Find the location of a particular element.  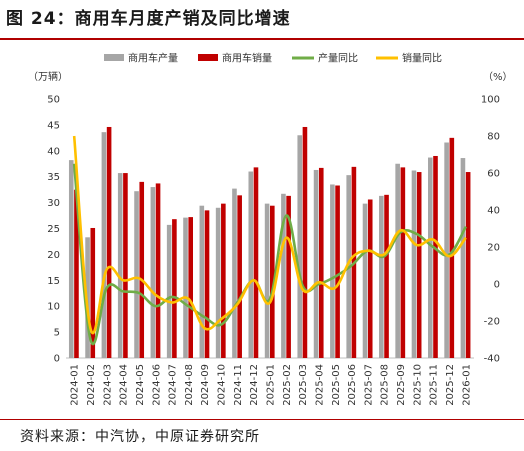

x-tick-label: 2024-06 is located at coordinates (156, 385).